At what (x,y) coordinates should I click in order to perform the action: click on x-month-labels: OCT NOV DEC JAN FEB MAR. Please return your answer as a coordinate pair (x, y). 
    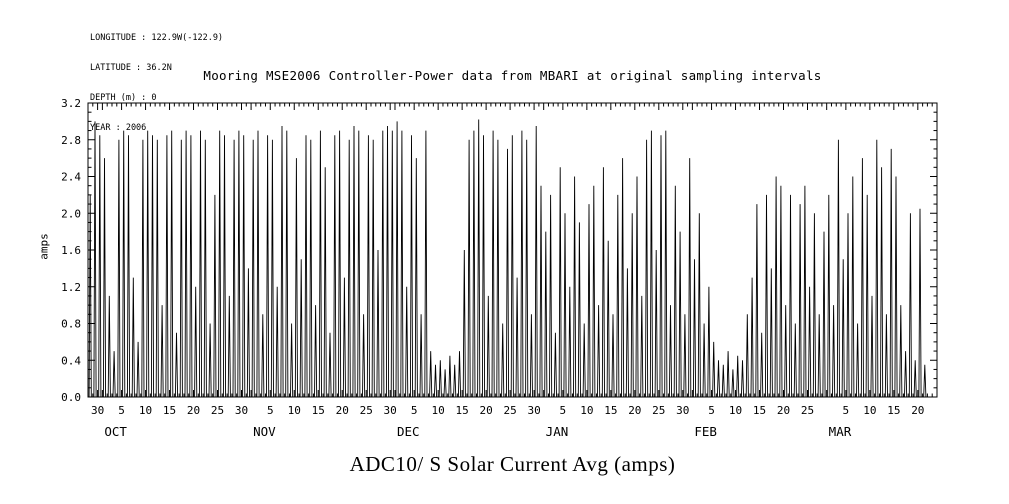
    Looking at the image, I should click on (477, 431).